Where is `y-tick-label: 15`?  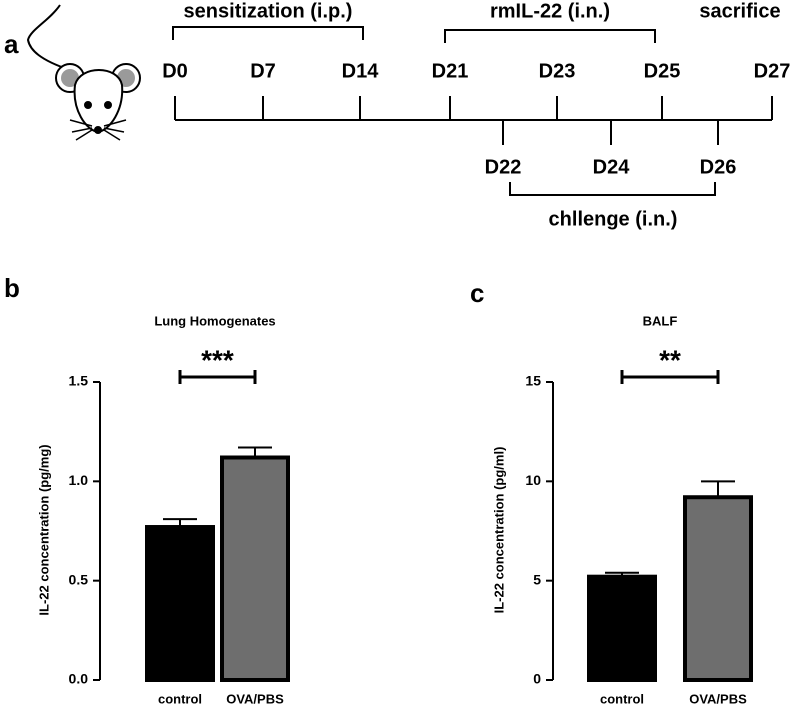
y-tick-label: 15 is located at coordinates (533, 381).